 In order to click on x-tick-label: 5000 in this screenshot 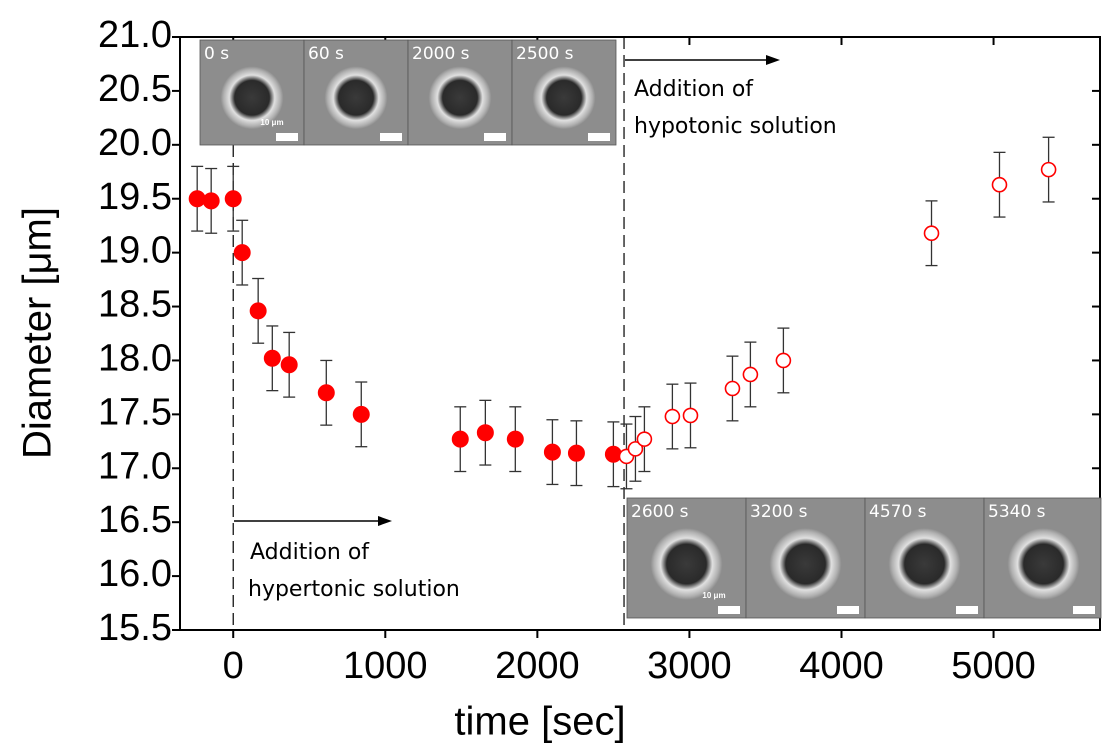, I will do `click(993, 666)`.